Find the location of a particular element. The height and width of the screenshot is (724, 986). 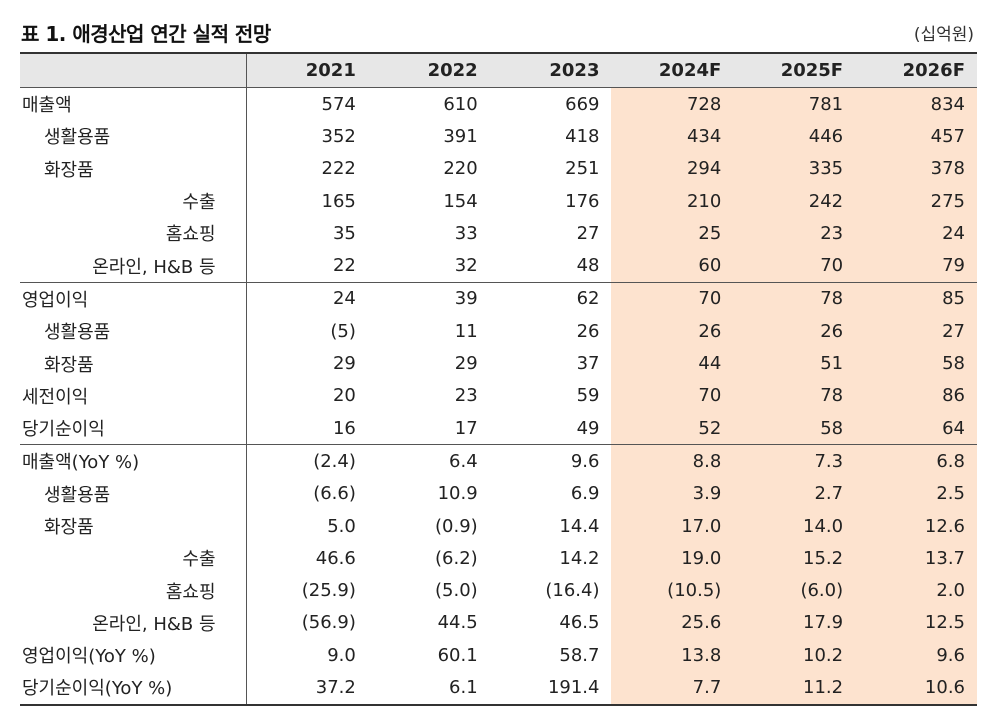

table-cell: (25.9) is located at coordinates (328, 591).